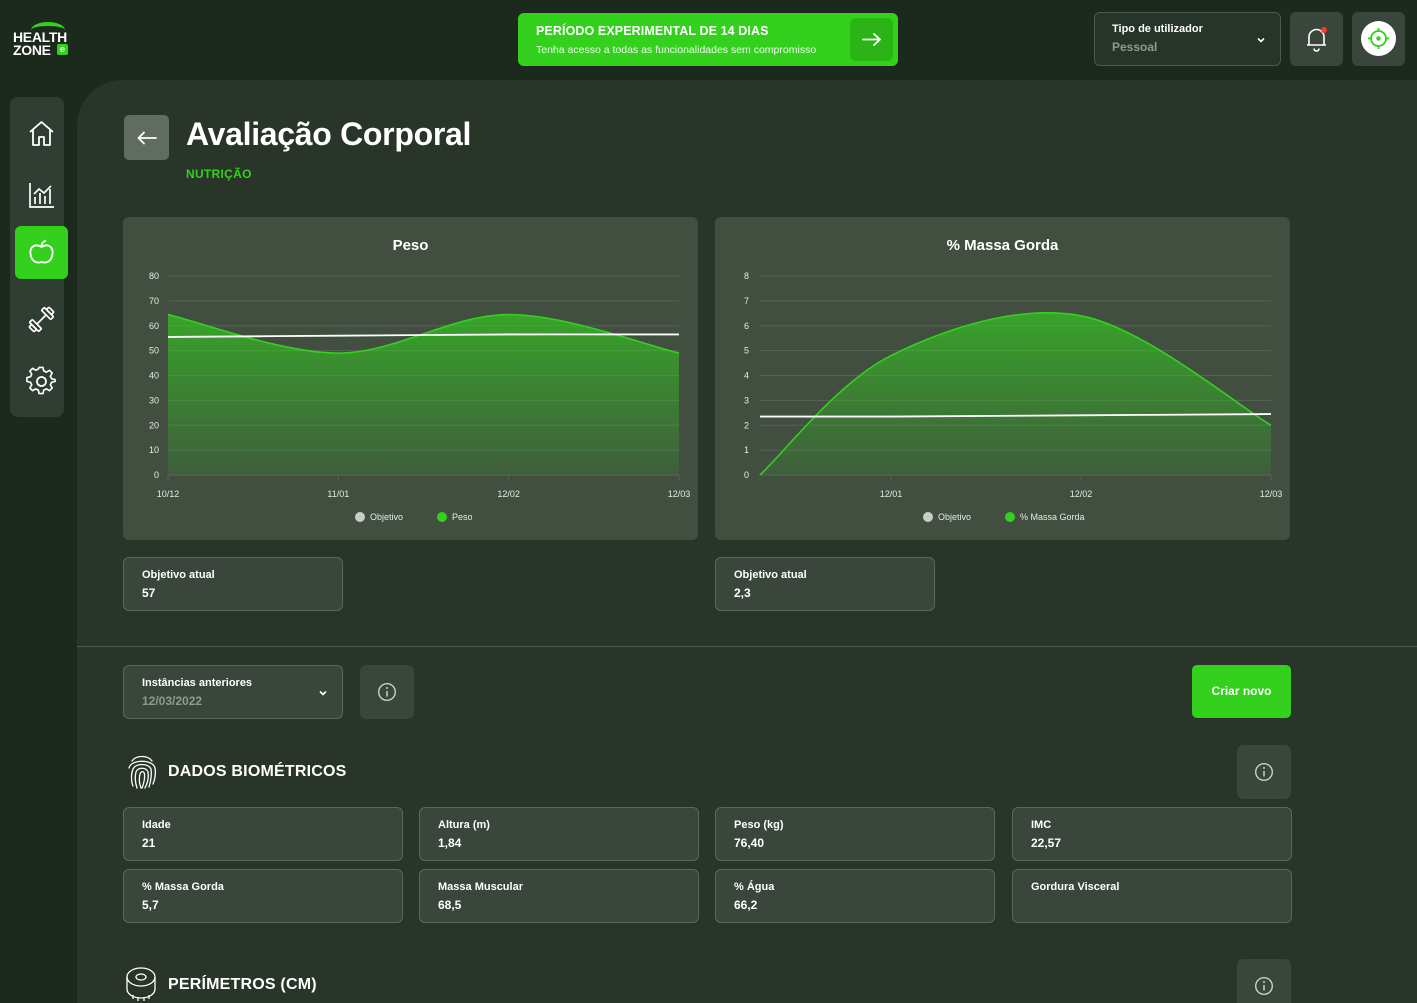 The height and width of the screenshot is (1003, 1417). What do you see at coordinates (149, 843) in the screenshot?
I see `metric-value: 21` at bounding box center [149, 843].